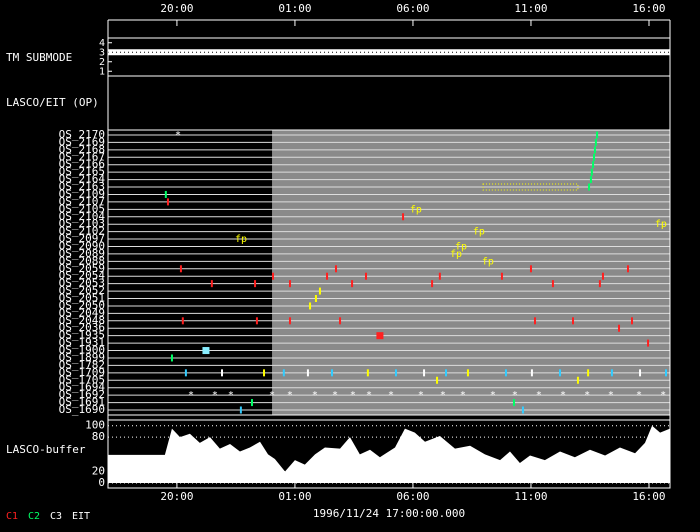  I want to click on legend-entry: C3, so click(56, 516).